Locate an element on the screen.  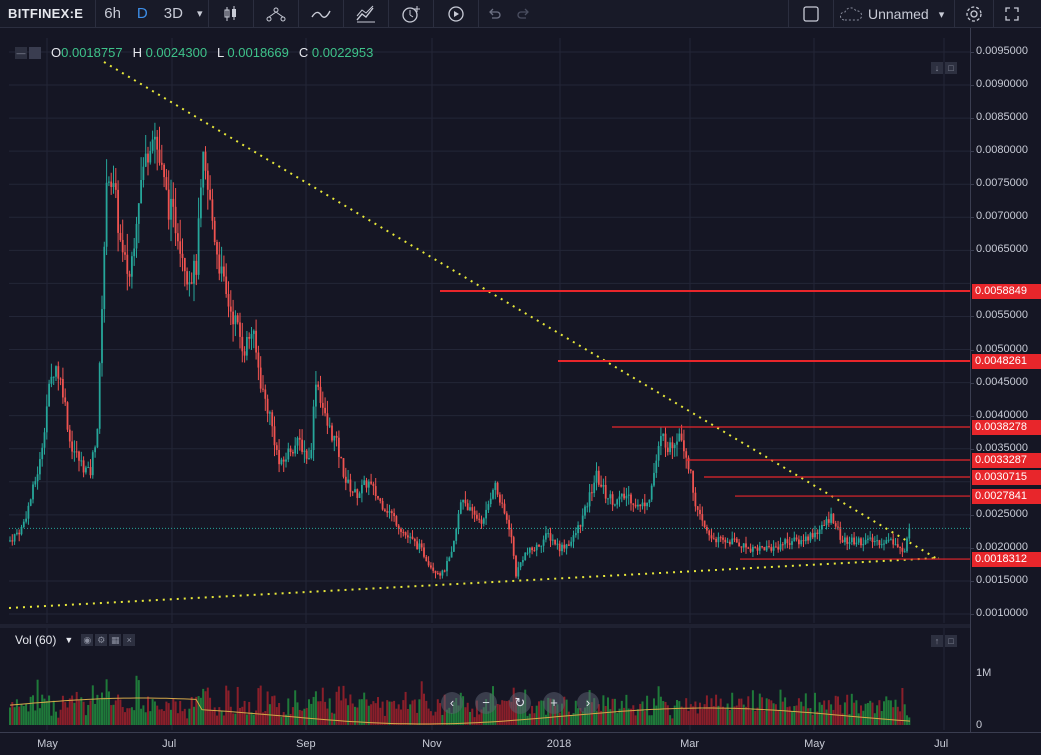
interval-d-button: D is located at coordinates (142, 13).